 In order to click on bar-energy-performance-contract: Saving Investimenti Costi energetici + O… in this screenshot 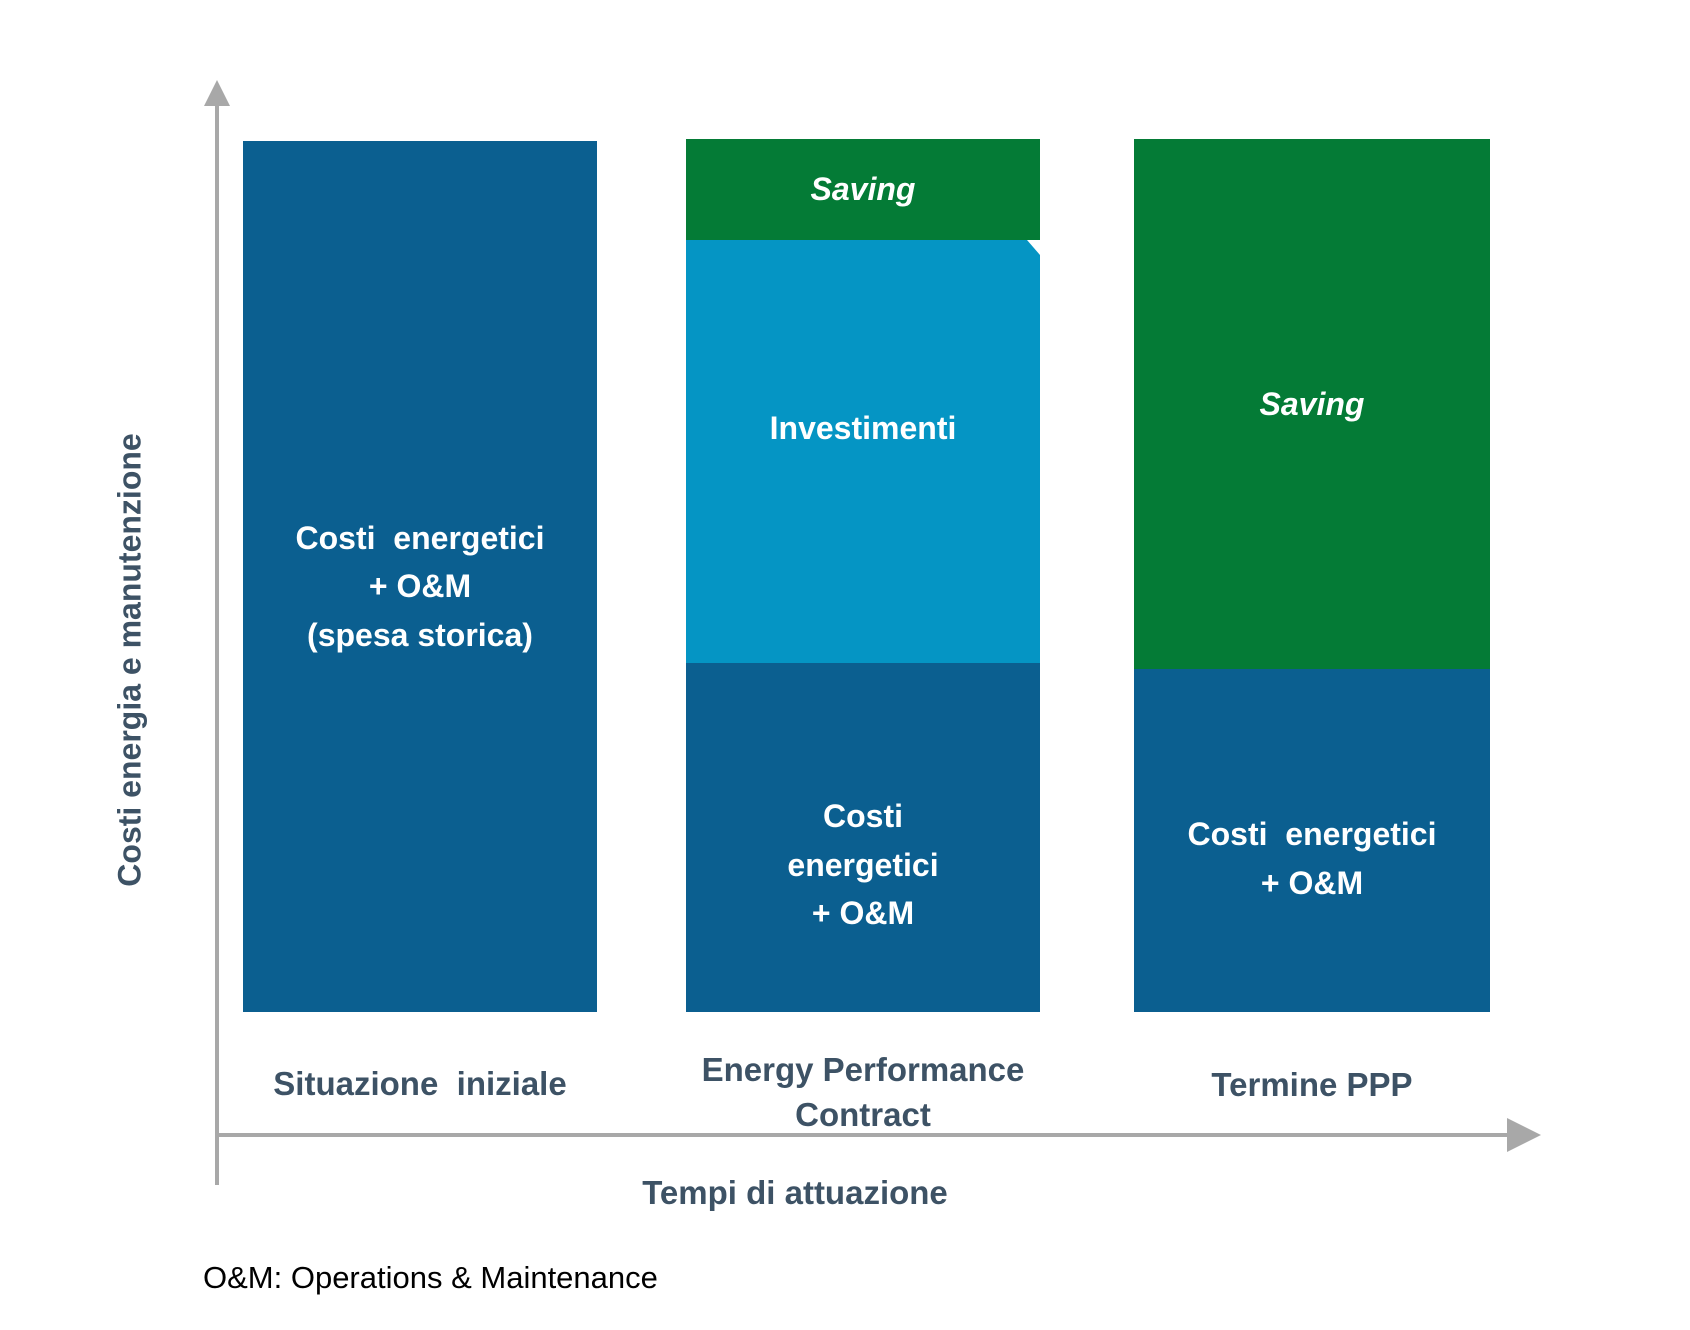, I will do `click(863, 575)`.